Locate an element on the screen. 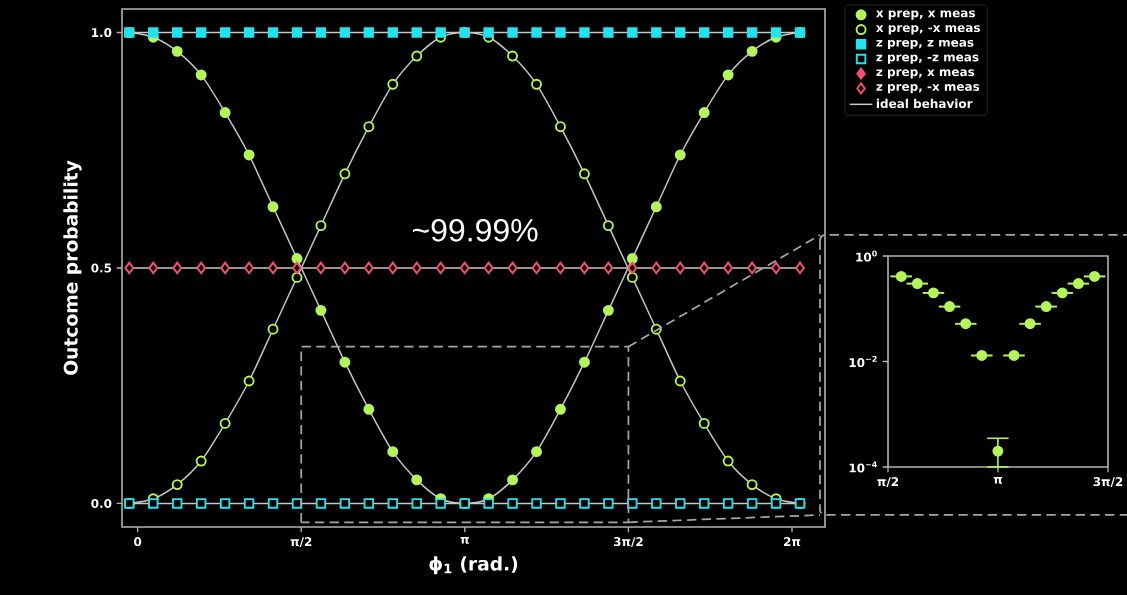 The width and height of the screenshot is (1127, 595). legend-label: z prep, -z meas is located at coordinates (927, 59).